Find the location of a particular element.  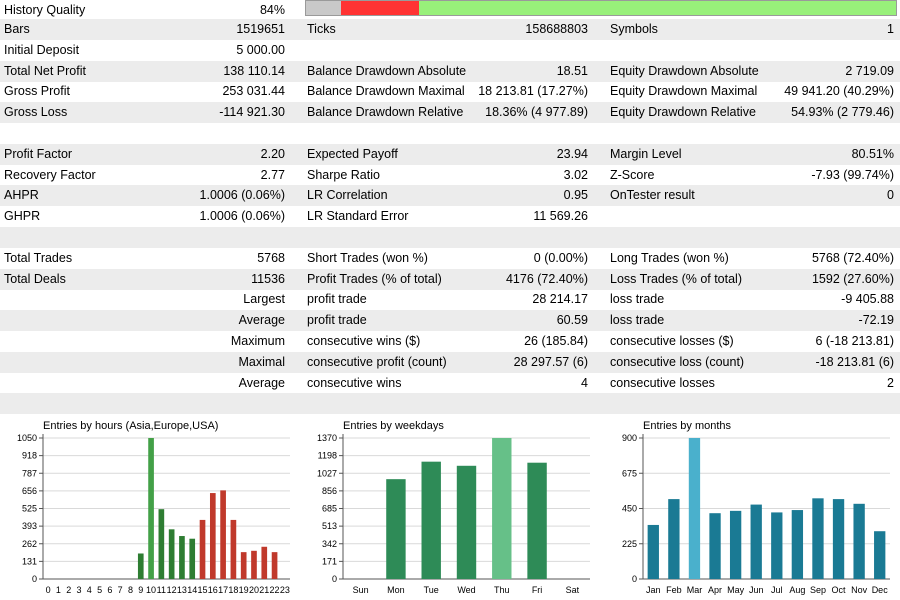

y-tick-label: 787 is located at coordinates (29, 473).